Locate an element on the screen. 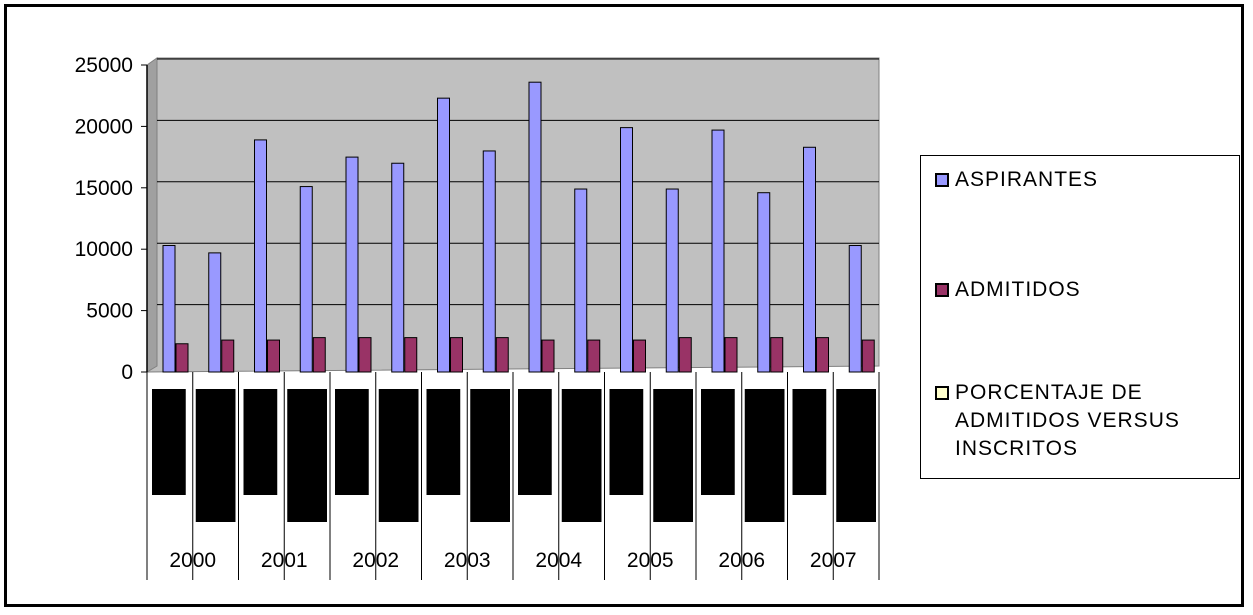 This screenshot has width=1253, height=615. x-year-label: 2000 is located at coordinates (192, 560).